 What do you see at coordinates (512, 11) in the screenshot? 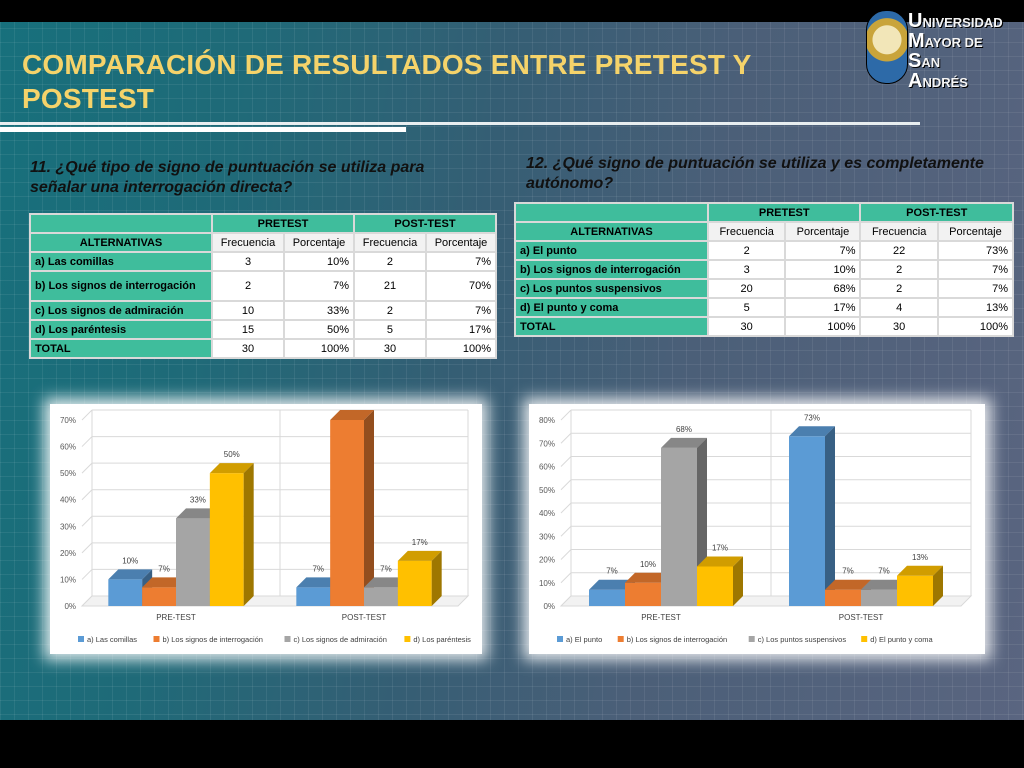
I see `top-band` at bounding box center [512, 11].